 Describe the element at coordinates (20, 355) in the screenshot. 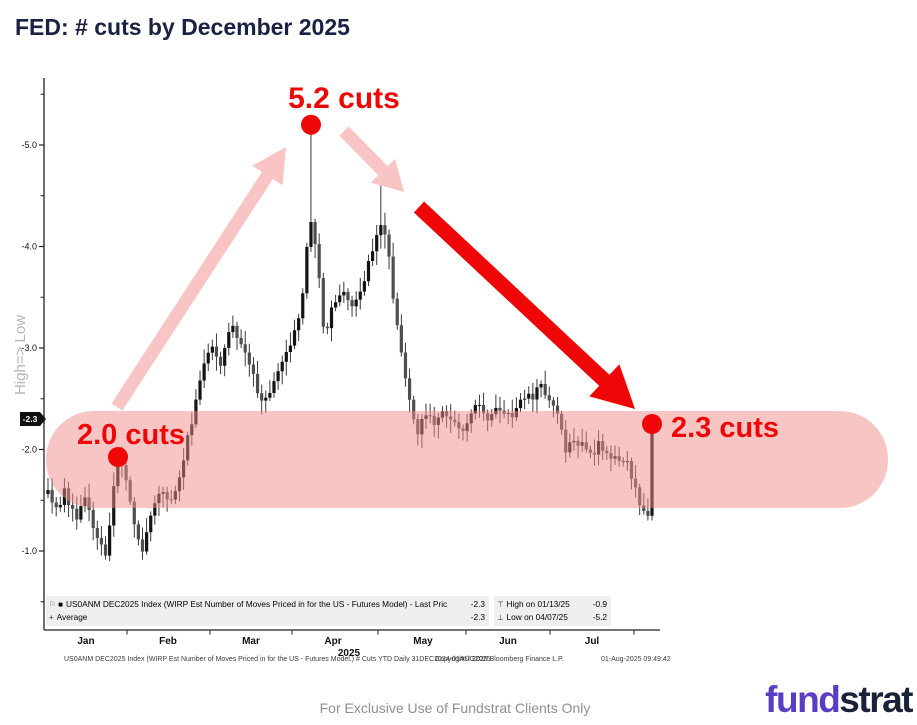

I see `y-axis-title: High=> Low` at that location.